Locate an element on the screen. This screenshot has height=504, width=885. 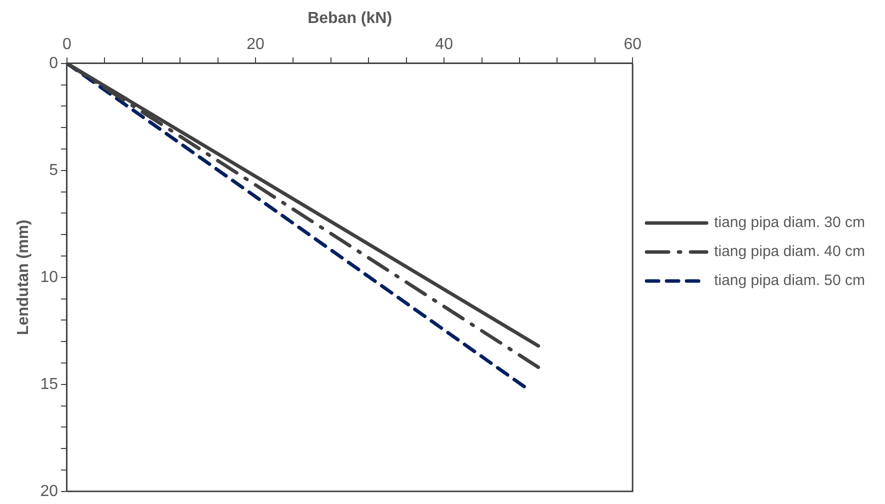
x-tick-label: 60 is located at coordinates (633, 45).